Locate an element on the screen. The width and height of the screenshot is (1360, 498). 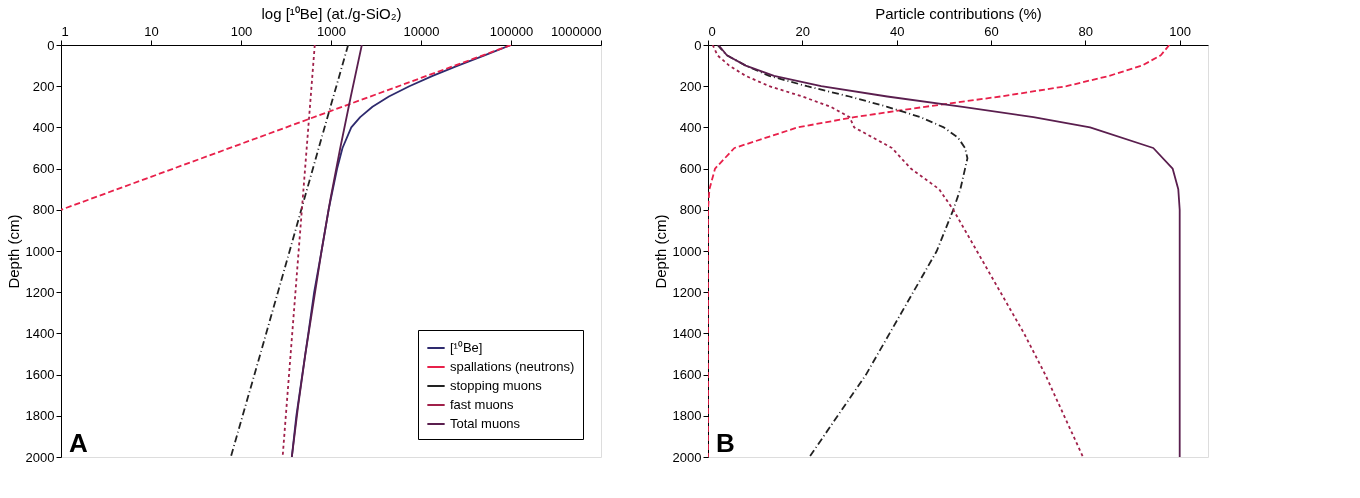
x-axis-title: Particle contributions (%) is located at coordinates (958, 13).